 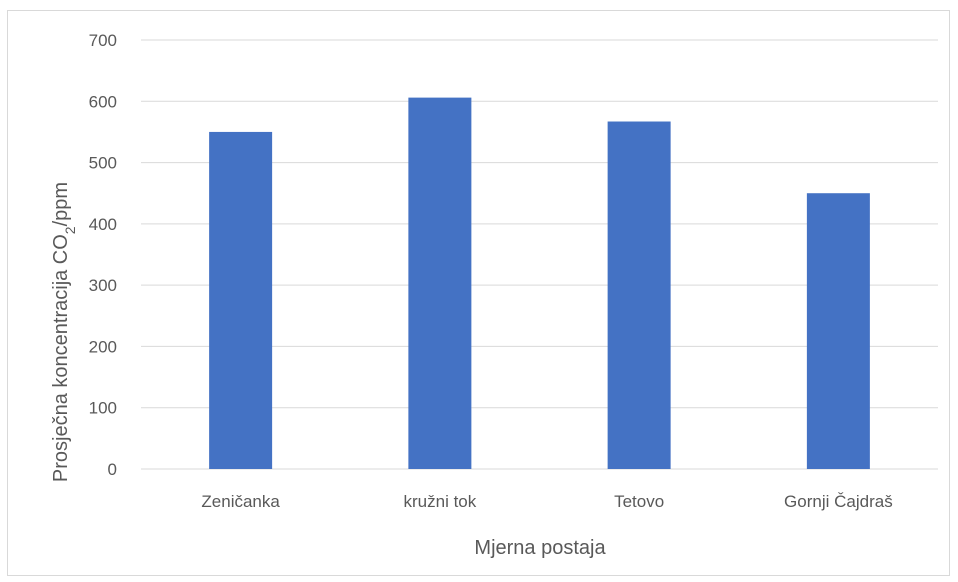 I want to click on x-tick-label: Tetovo, so click(x=639, y=501).